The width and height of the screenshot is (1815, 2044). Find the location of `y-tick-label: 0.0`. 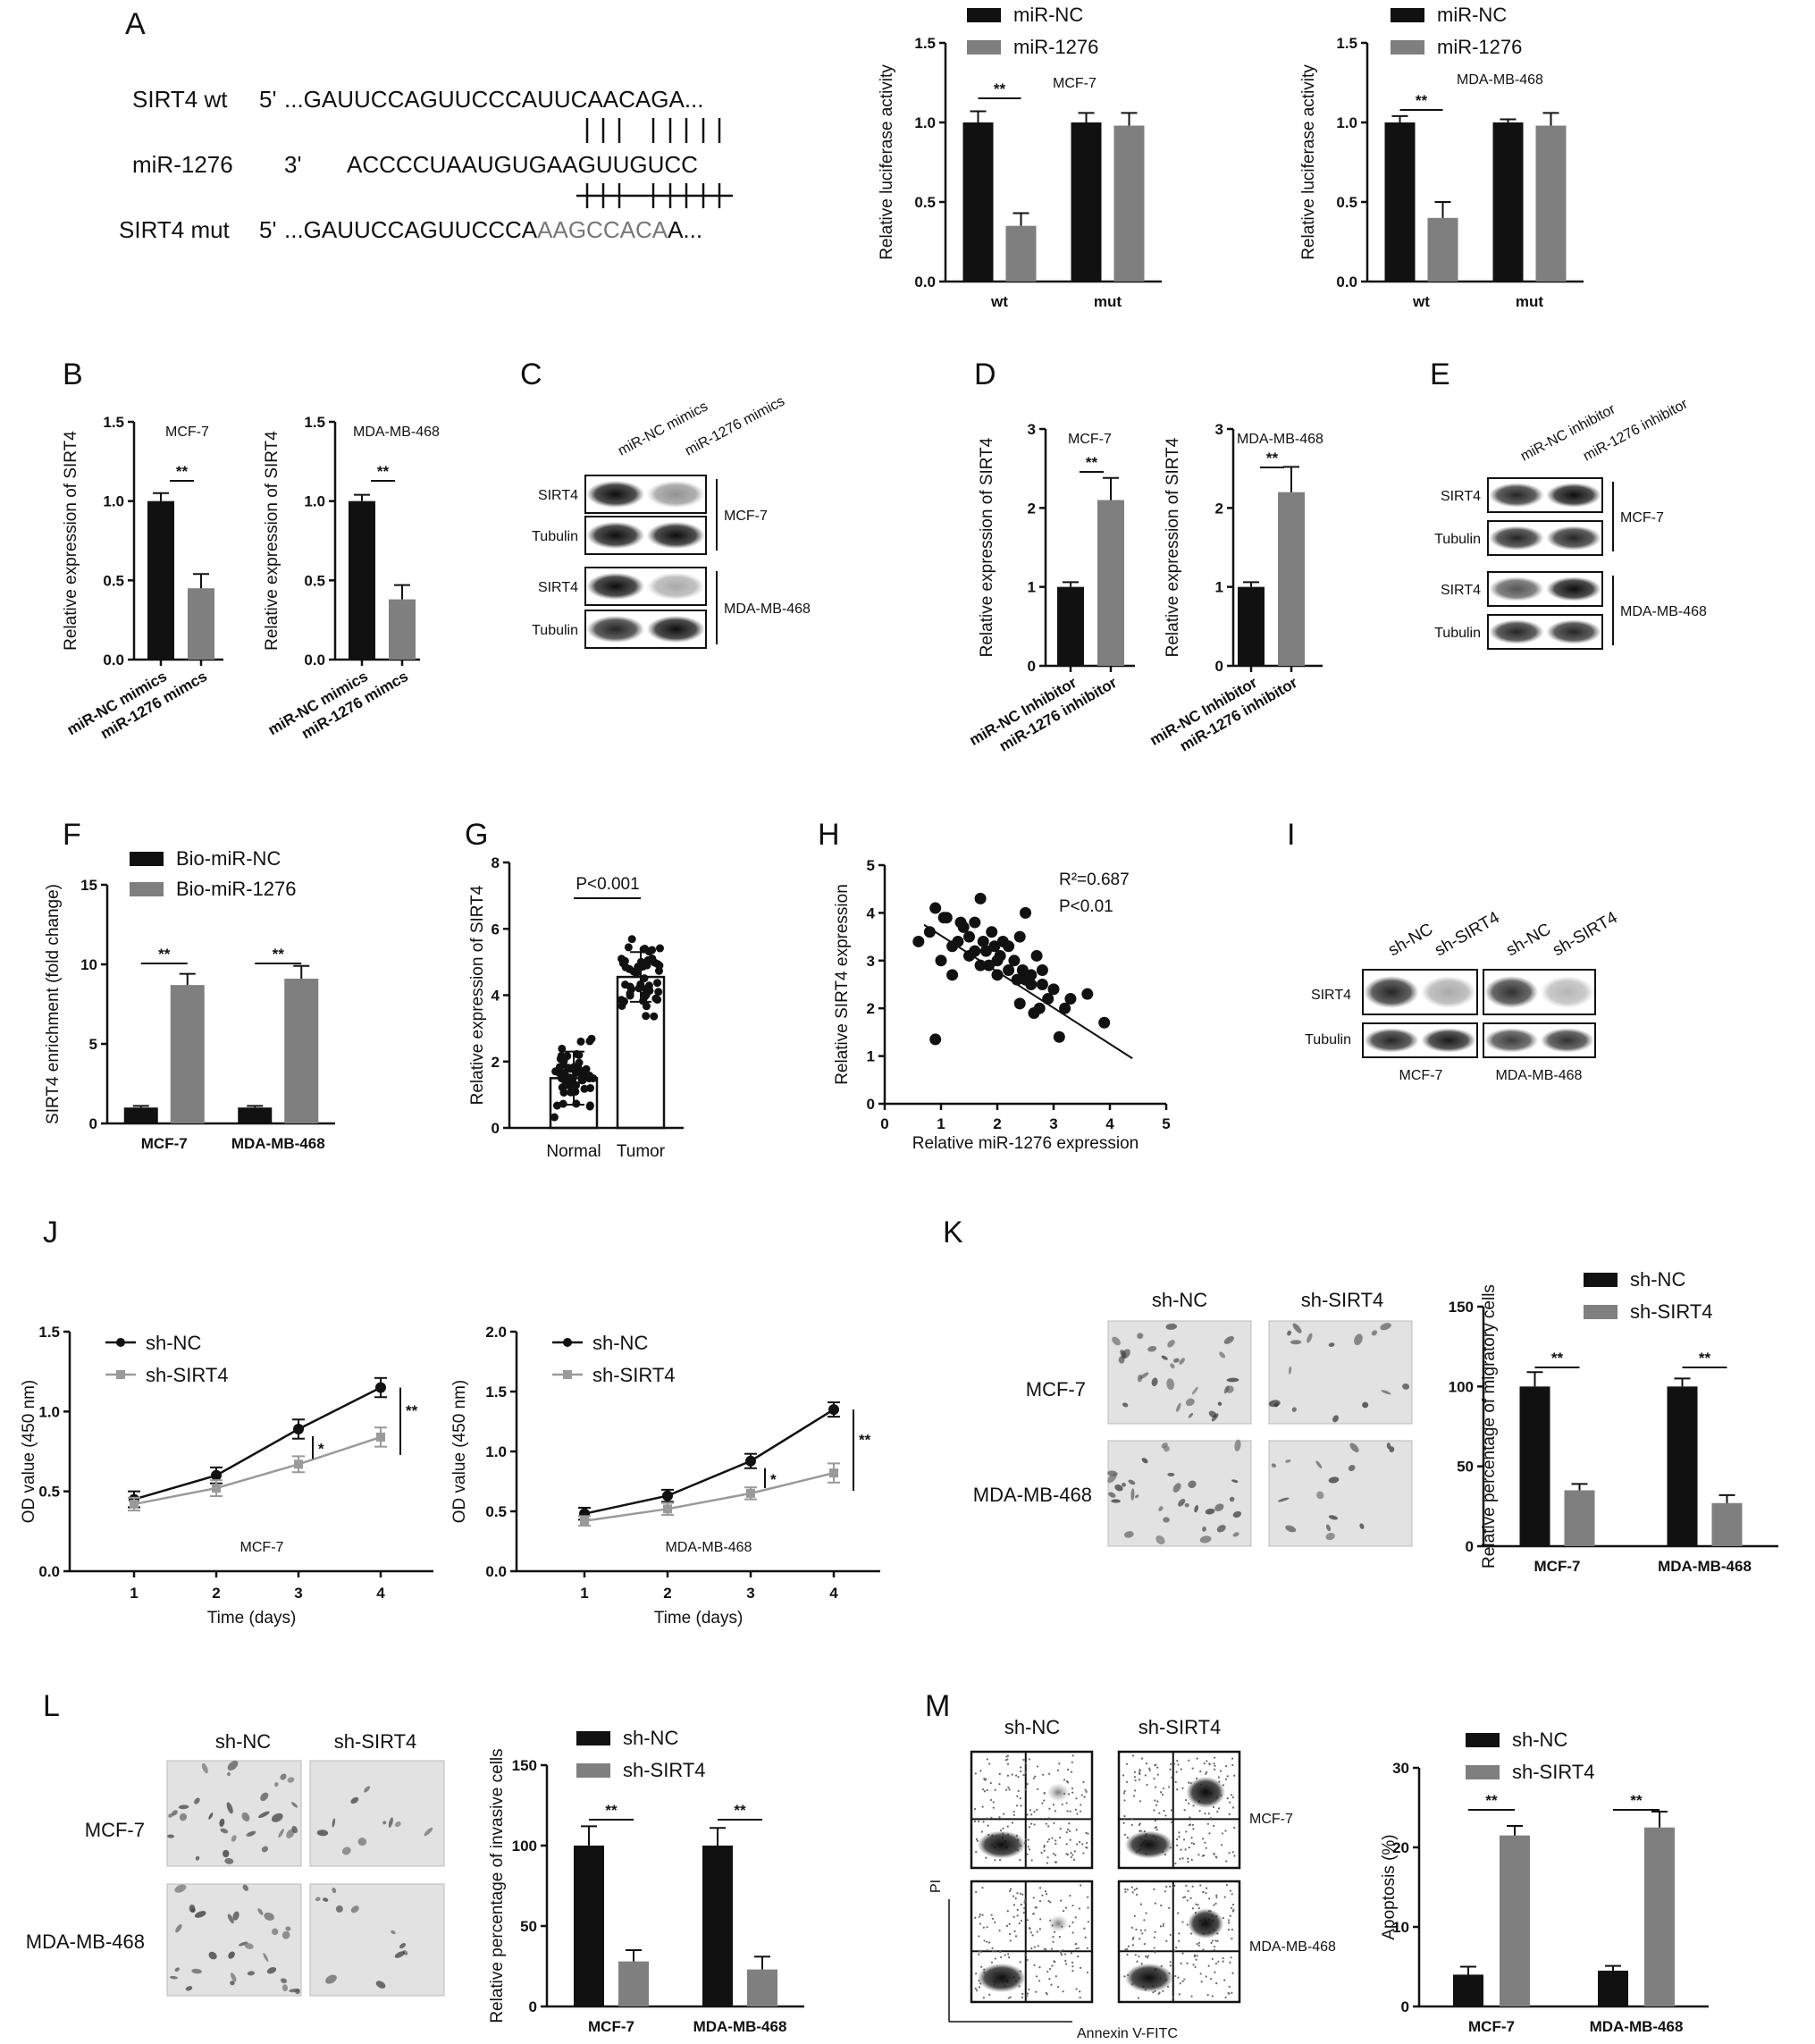

y-tick-label: 0.0 is located at coordinates (113, 660).